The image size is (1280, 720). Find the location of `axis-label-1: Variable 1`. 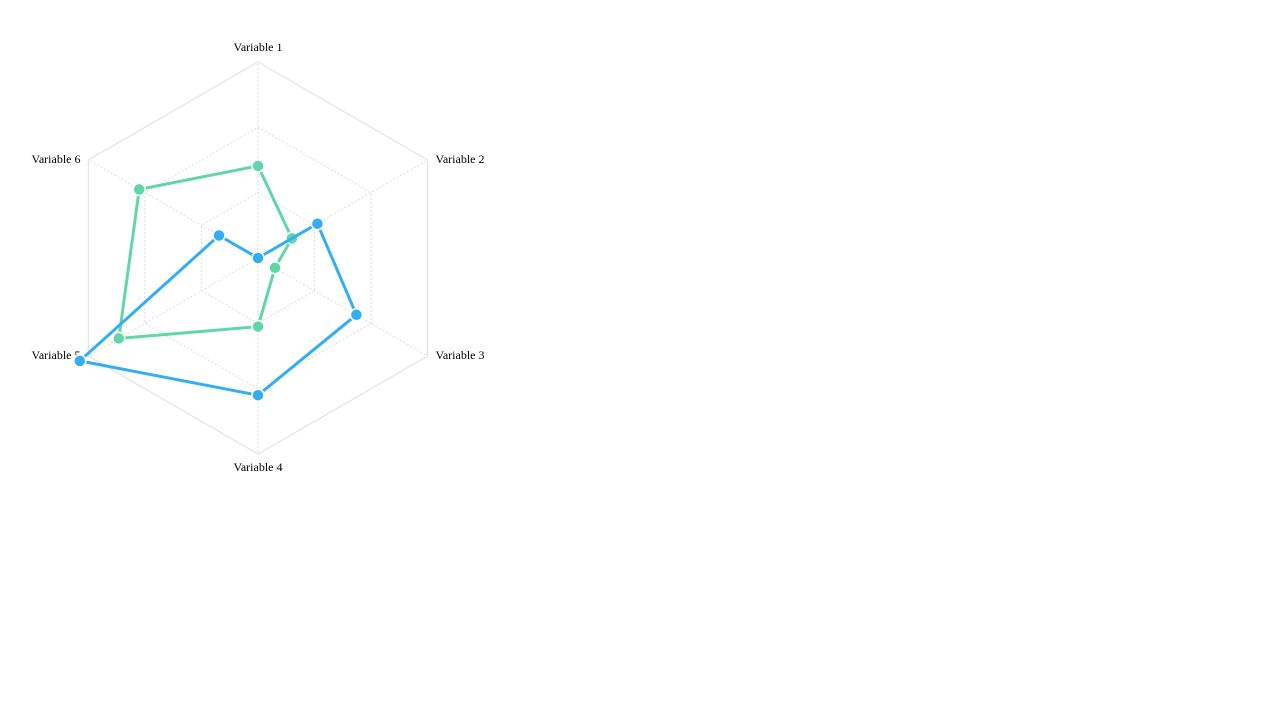

axis-label-1: Variable 1 is located at coordinates (258, 47).